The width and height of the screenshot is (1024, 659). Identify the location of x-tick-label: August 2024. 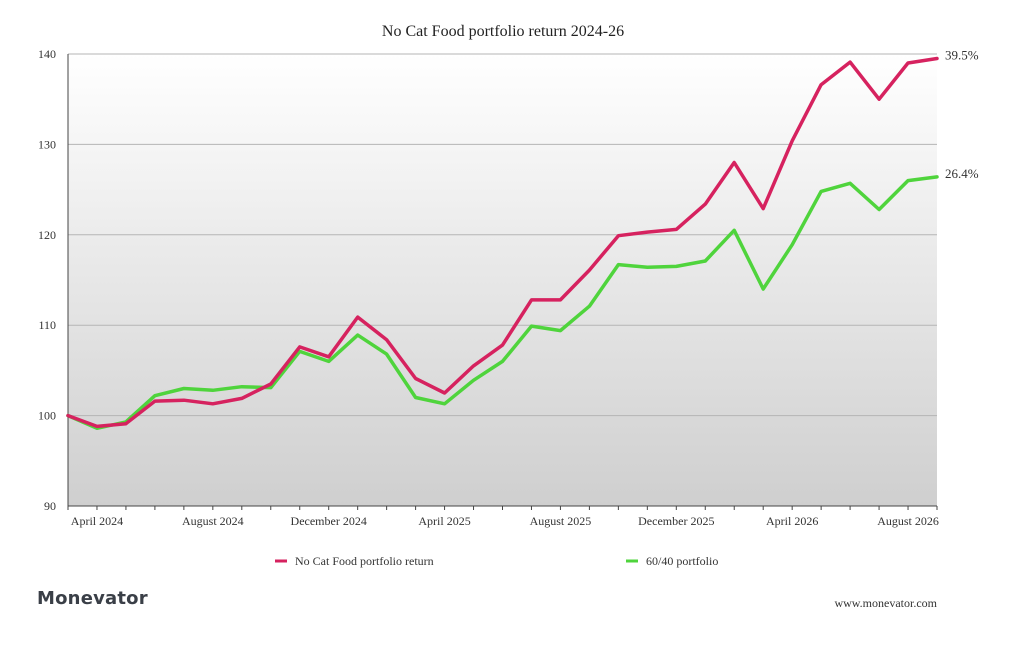
(213, 521).